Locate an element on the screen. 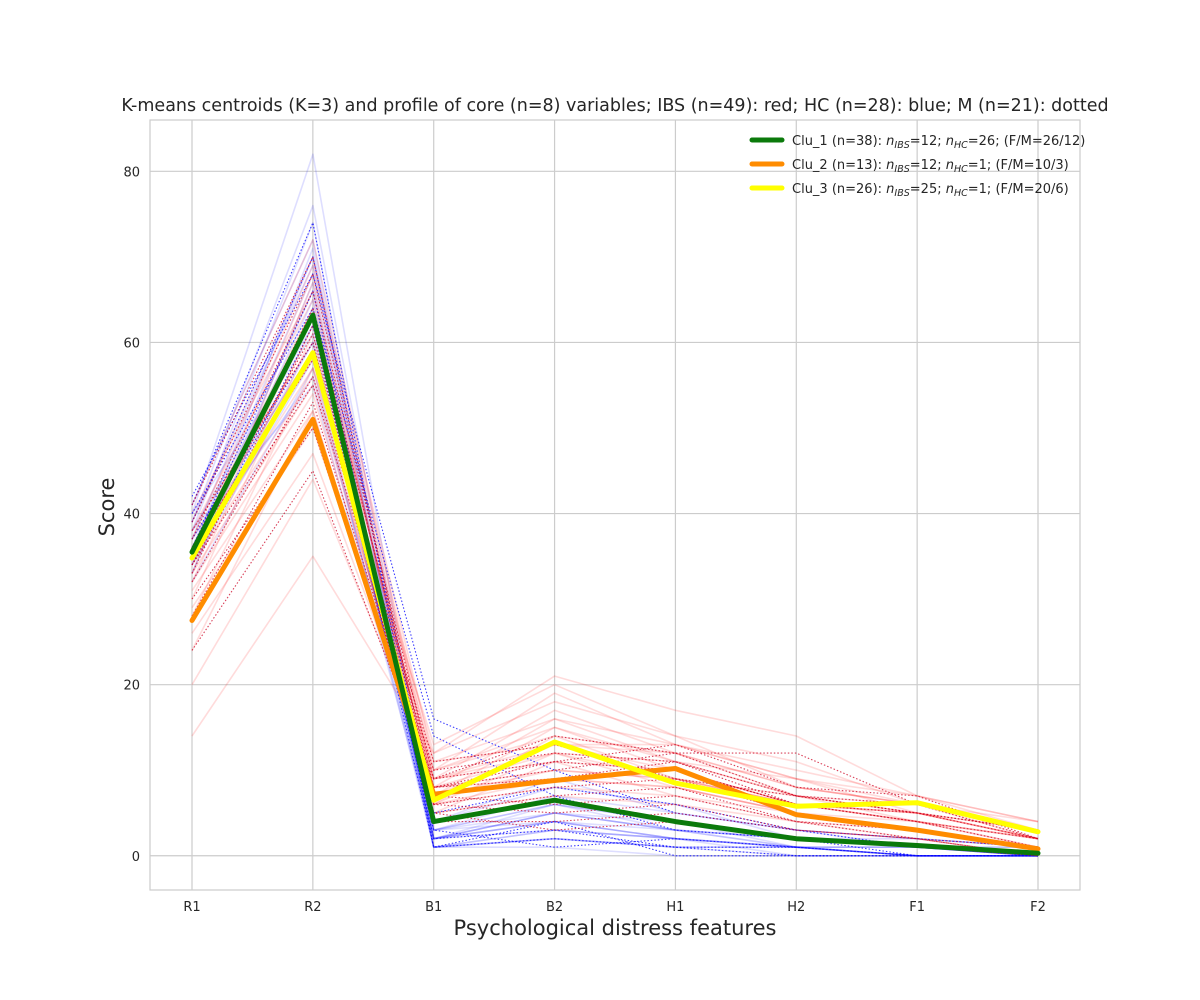 The image size is (1200, 1000). y-tick-labels: 0 20 40 60 80 is located at coordinates (131, 514).